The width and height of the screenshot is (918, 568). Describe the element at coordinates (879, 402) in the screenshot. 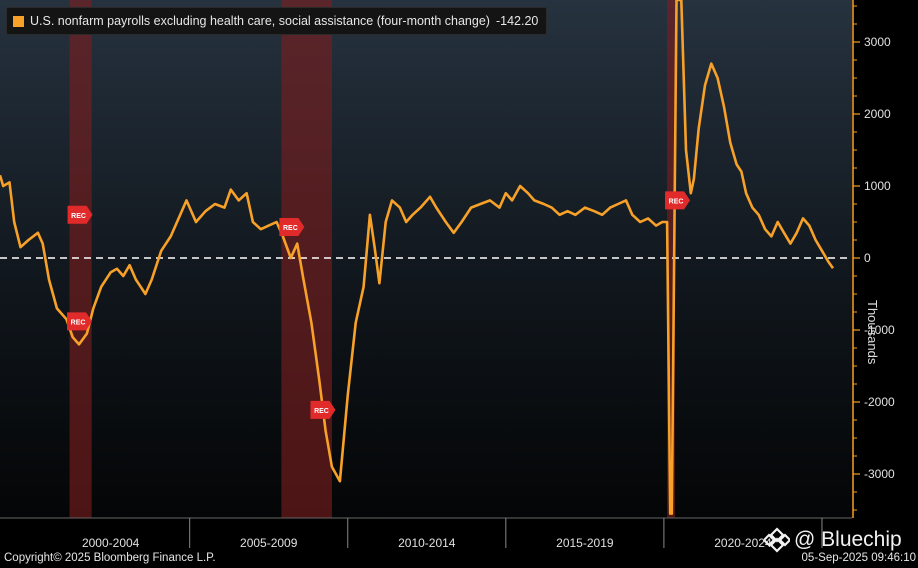

I see `y-tick-label: -2000` at that location.